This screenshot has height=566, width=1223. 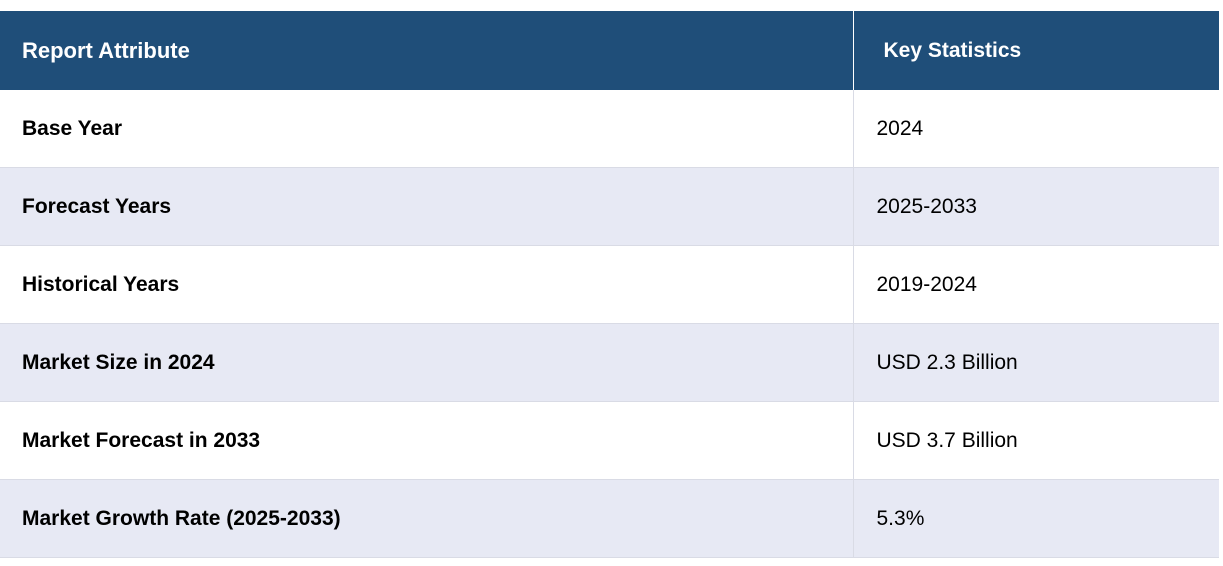 I want to click on table-row-growth-rate: Market Growth Rate (2025-2033) 5.3%, so click(x=609, y=518).